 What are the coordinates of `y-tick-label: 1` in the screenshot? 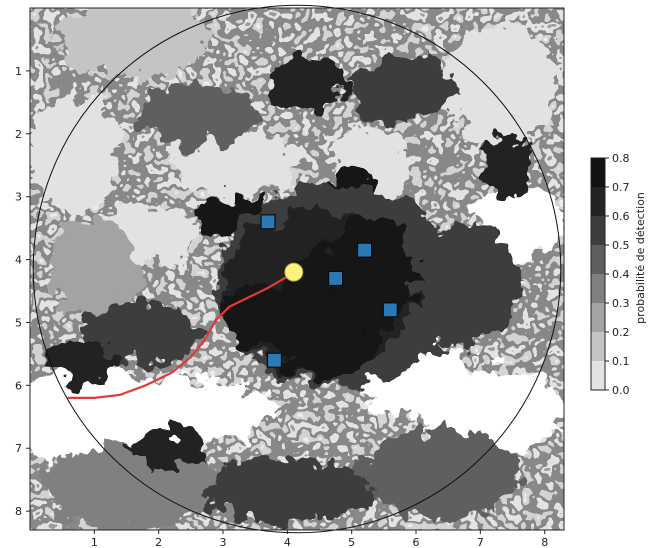 It's located at (18, 71).